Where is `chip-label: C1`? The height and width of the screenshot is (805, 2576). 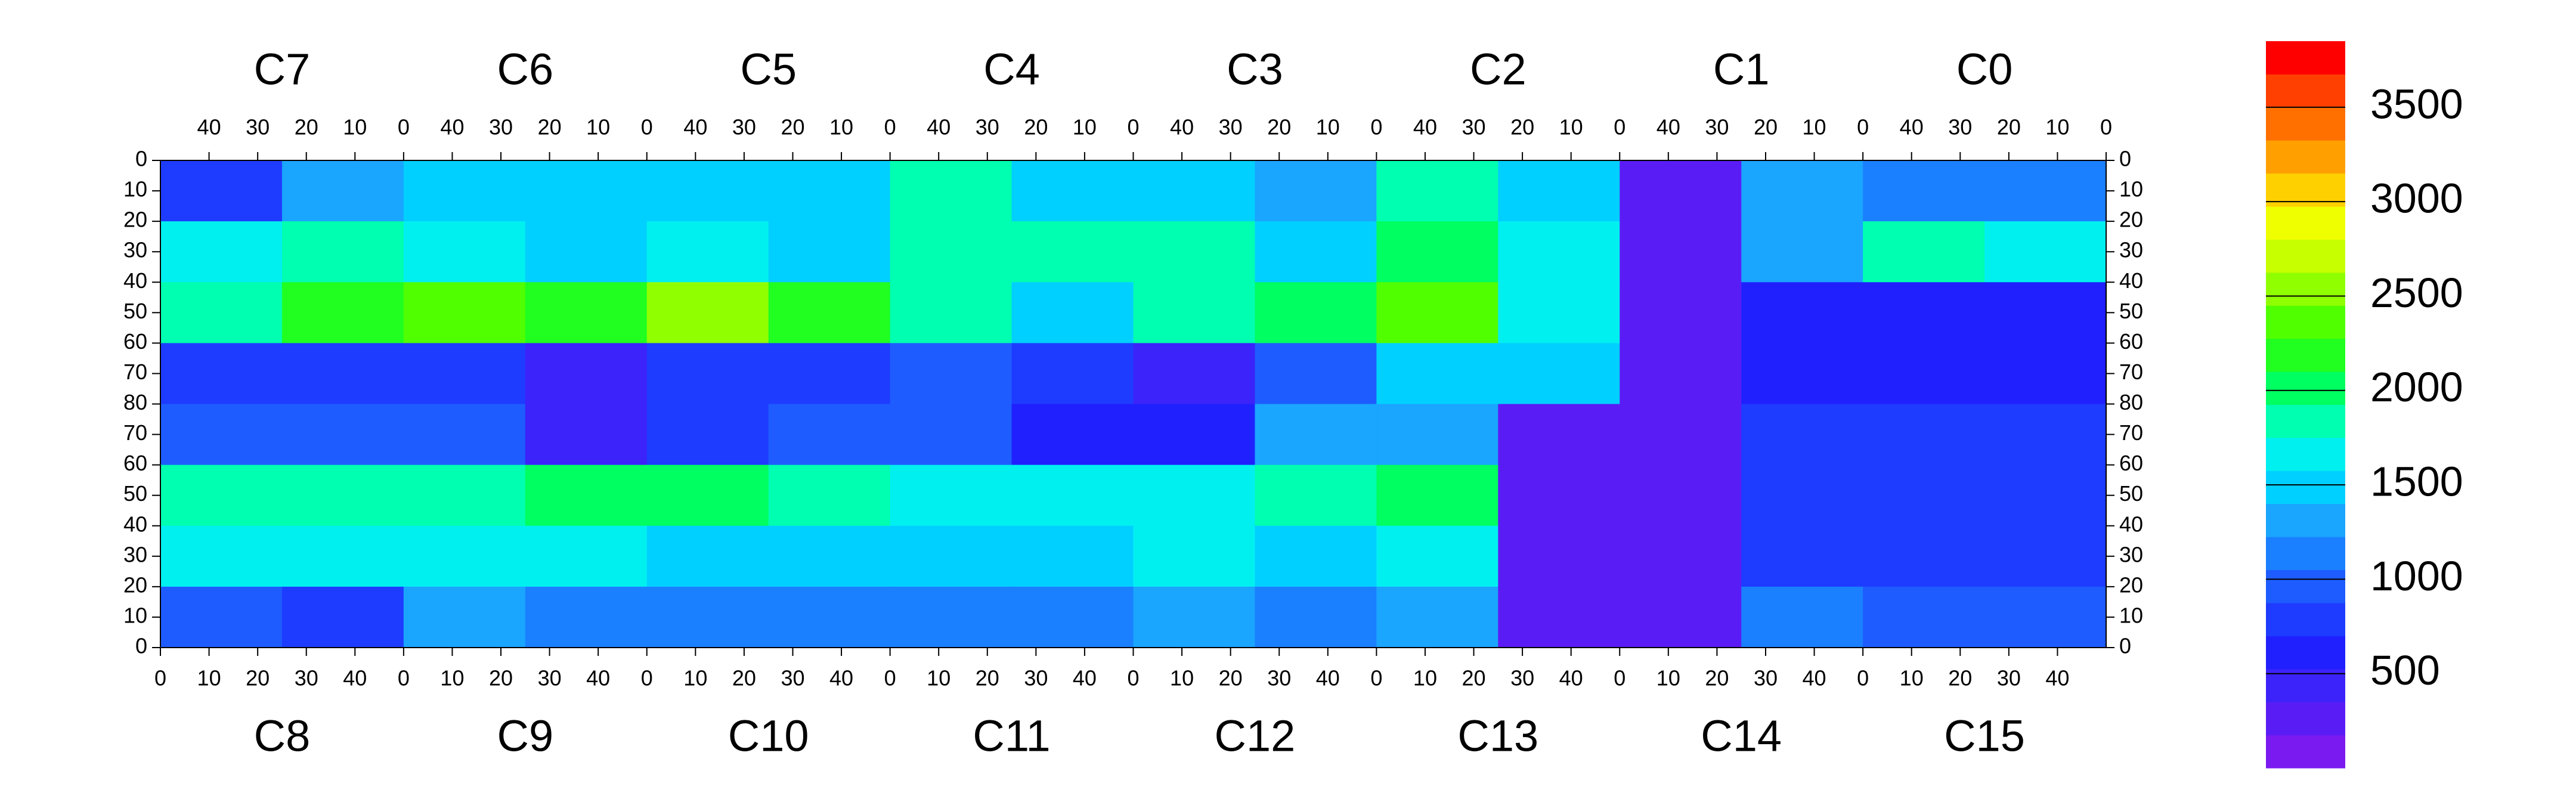 chip-label: C1 is located at coordinates (1741, 70).